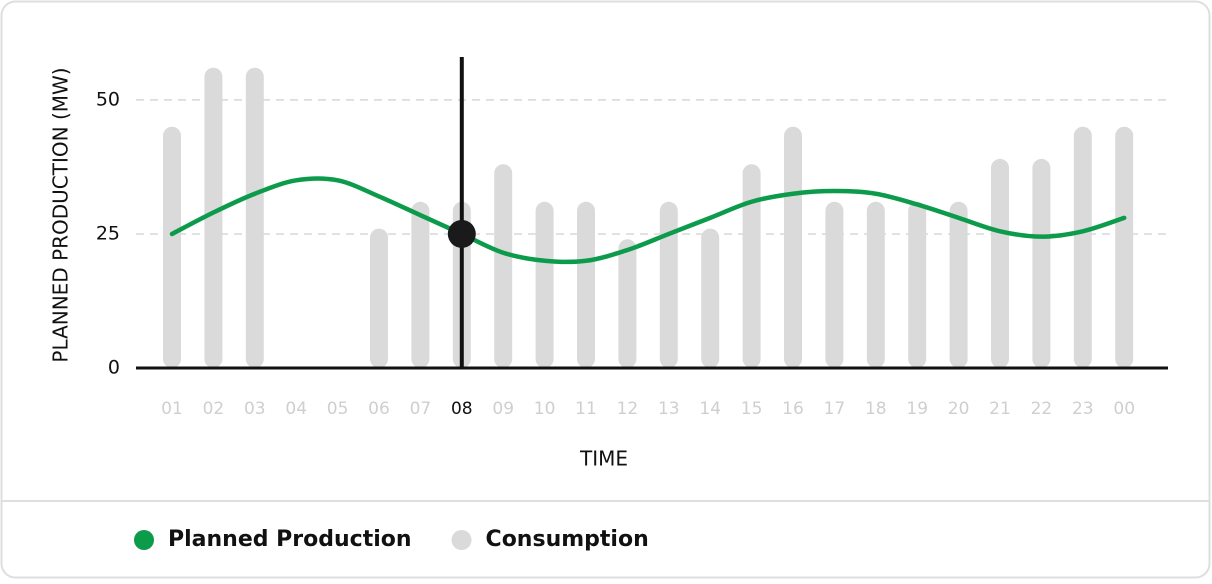  What do you see at coordinates (1124, 409) in the screenshot?
I see `x-tick-label: 00` at bounding box center [1124, 409].